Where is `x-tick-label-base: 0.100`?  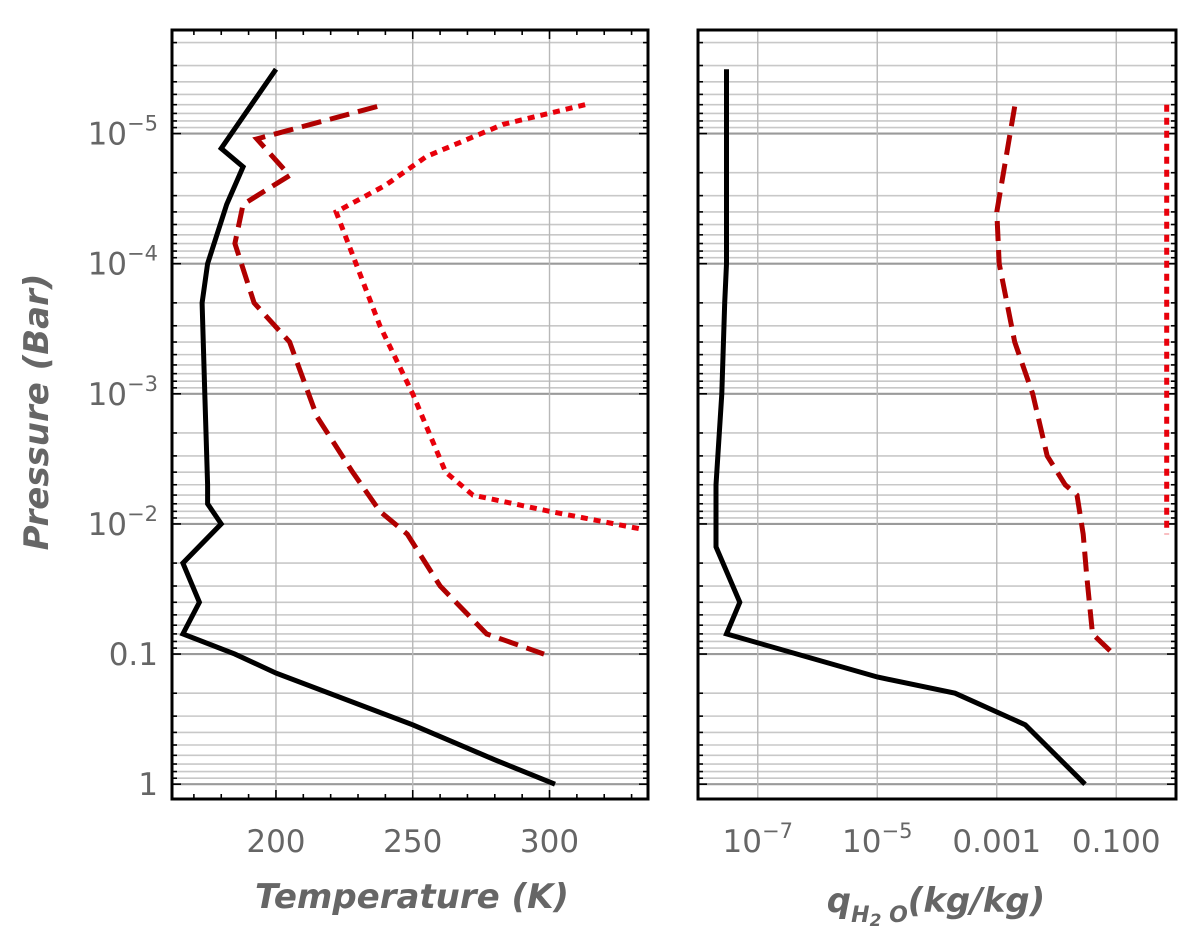 x-tick-label-base: 0.100 is located at coordinates (1116, 842).